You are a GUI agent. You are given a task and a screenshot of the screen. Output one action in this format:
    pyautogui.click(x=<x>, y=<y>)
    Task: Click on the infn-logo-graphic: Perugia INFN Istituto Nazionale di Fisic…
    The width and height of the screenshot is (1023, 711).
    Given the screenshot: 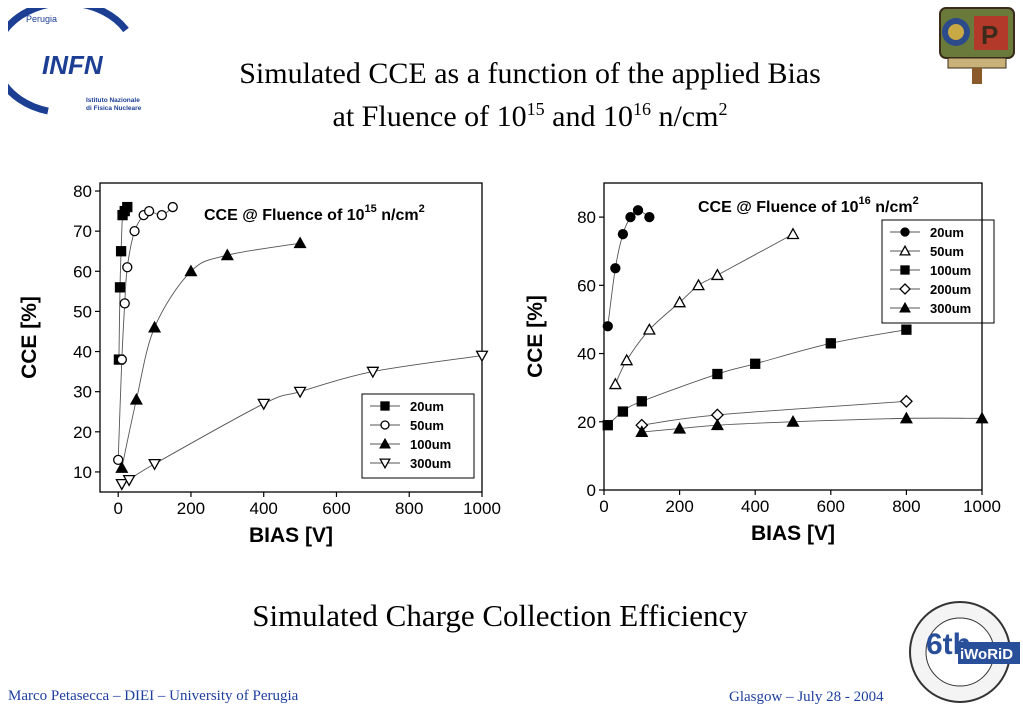 What is the action you would take?
    pyautogui.click(x=71, y=57)
    